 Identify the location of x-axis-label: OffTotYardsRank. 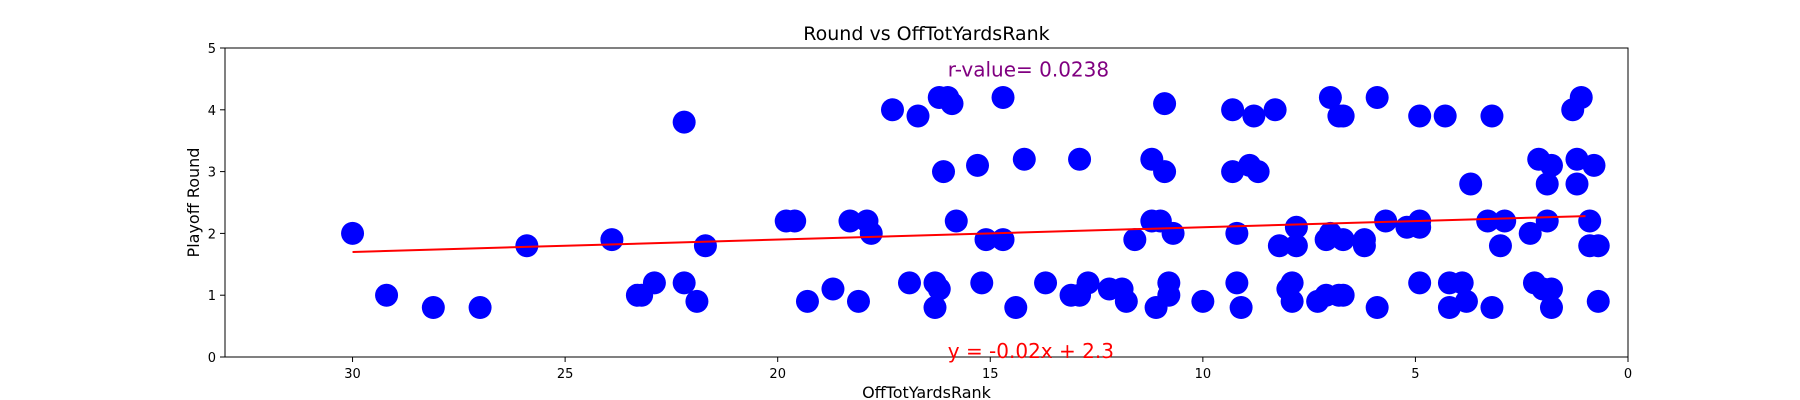
(927, 391).